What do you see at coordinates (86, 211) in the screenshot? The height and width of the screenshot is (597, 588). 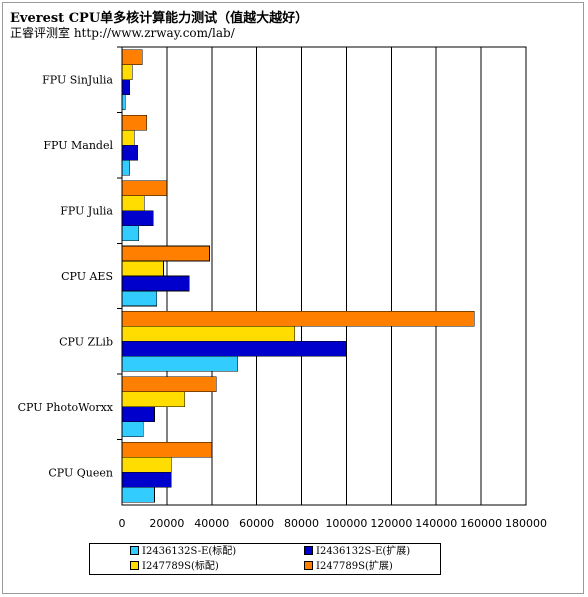 I see `category-label-2: FPU Julia` at bounding box center [86, 211].